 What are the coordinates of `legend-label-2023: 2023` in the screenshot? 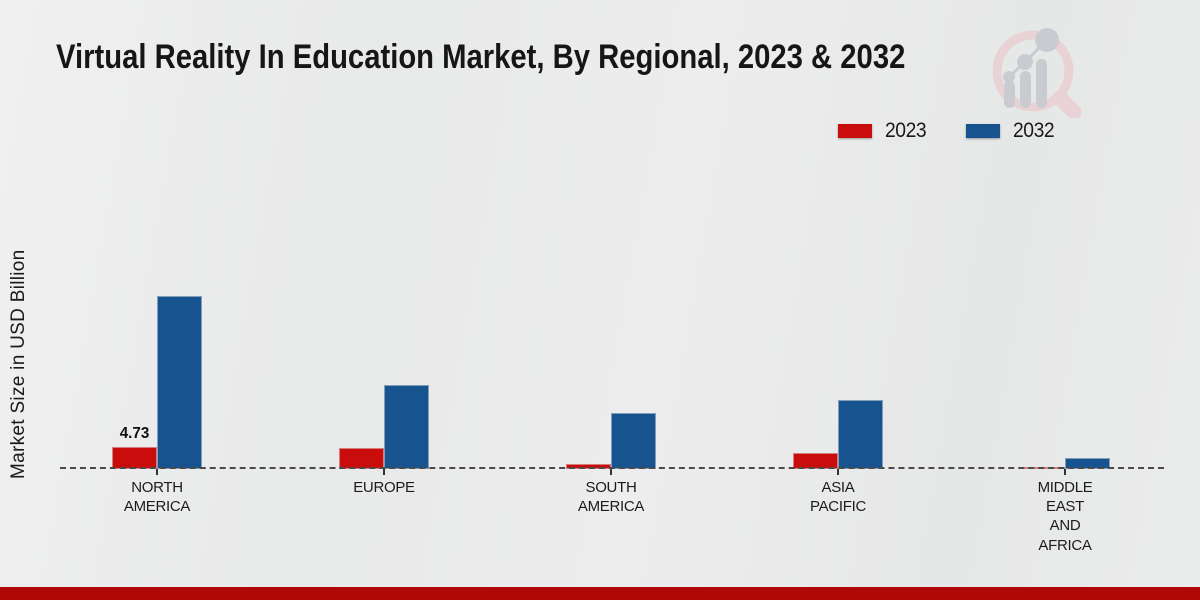 It's located at (906, 130).